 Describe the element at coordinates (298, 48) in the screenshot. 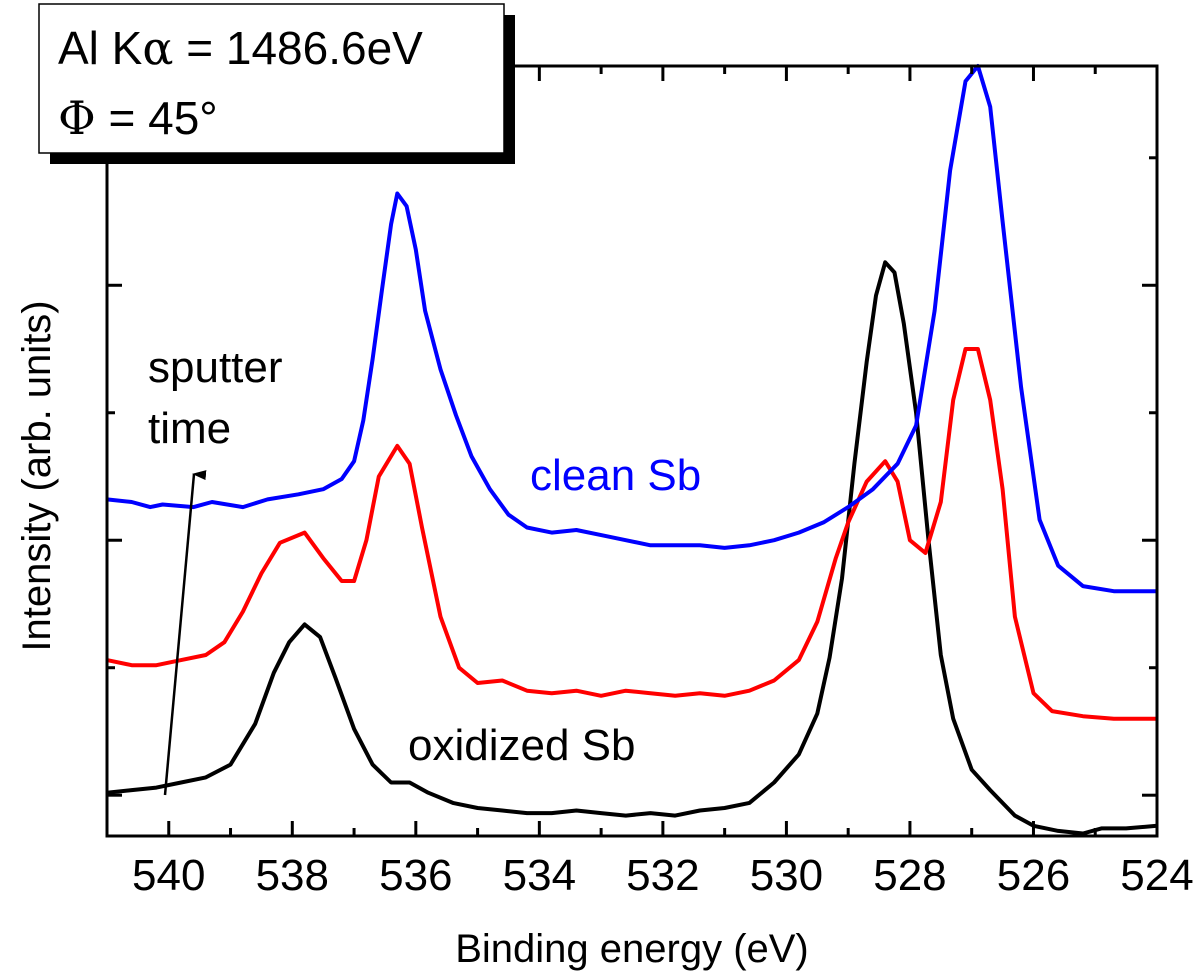

I see `info-line1-suffix: = 1486.6eV` at that location.